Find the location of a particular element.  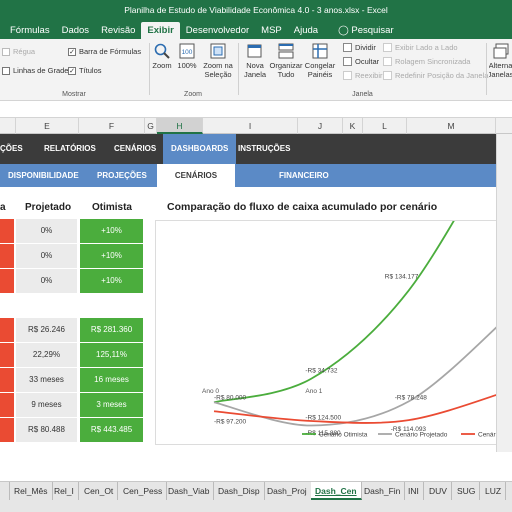

subnav-projecoes: PROJEÇÕES is located at coordinates (122, 175).